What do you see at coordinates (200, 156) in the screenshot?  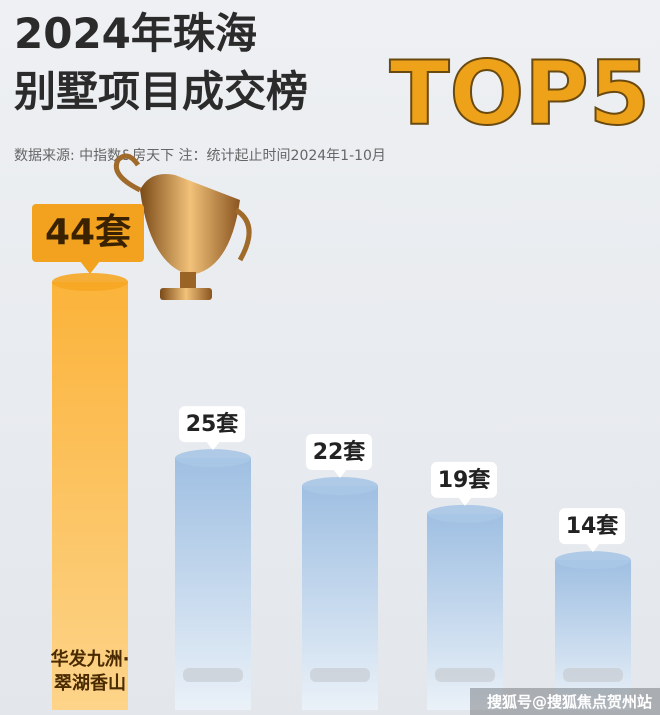 I see `subtitle: 数据来源: 中指数&房天下 注：统计起止时间2024年1-10月` at bounding box center [200, 156].